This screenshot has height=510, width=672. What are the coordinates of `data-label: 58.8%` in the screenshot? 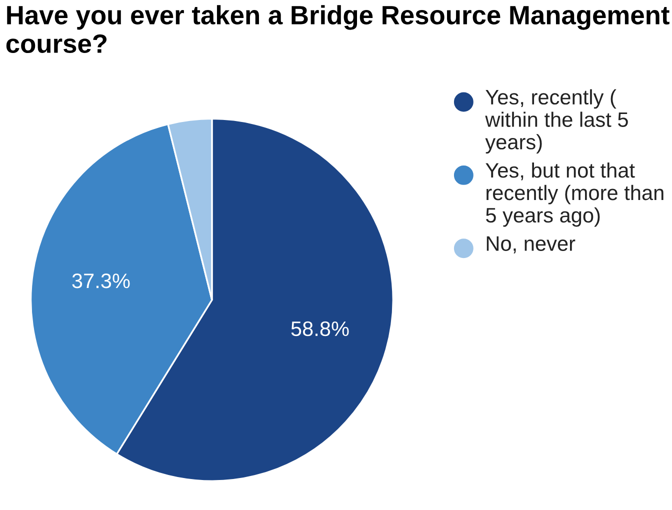 It's located at (320, 328).